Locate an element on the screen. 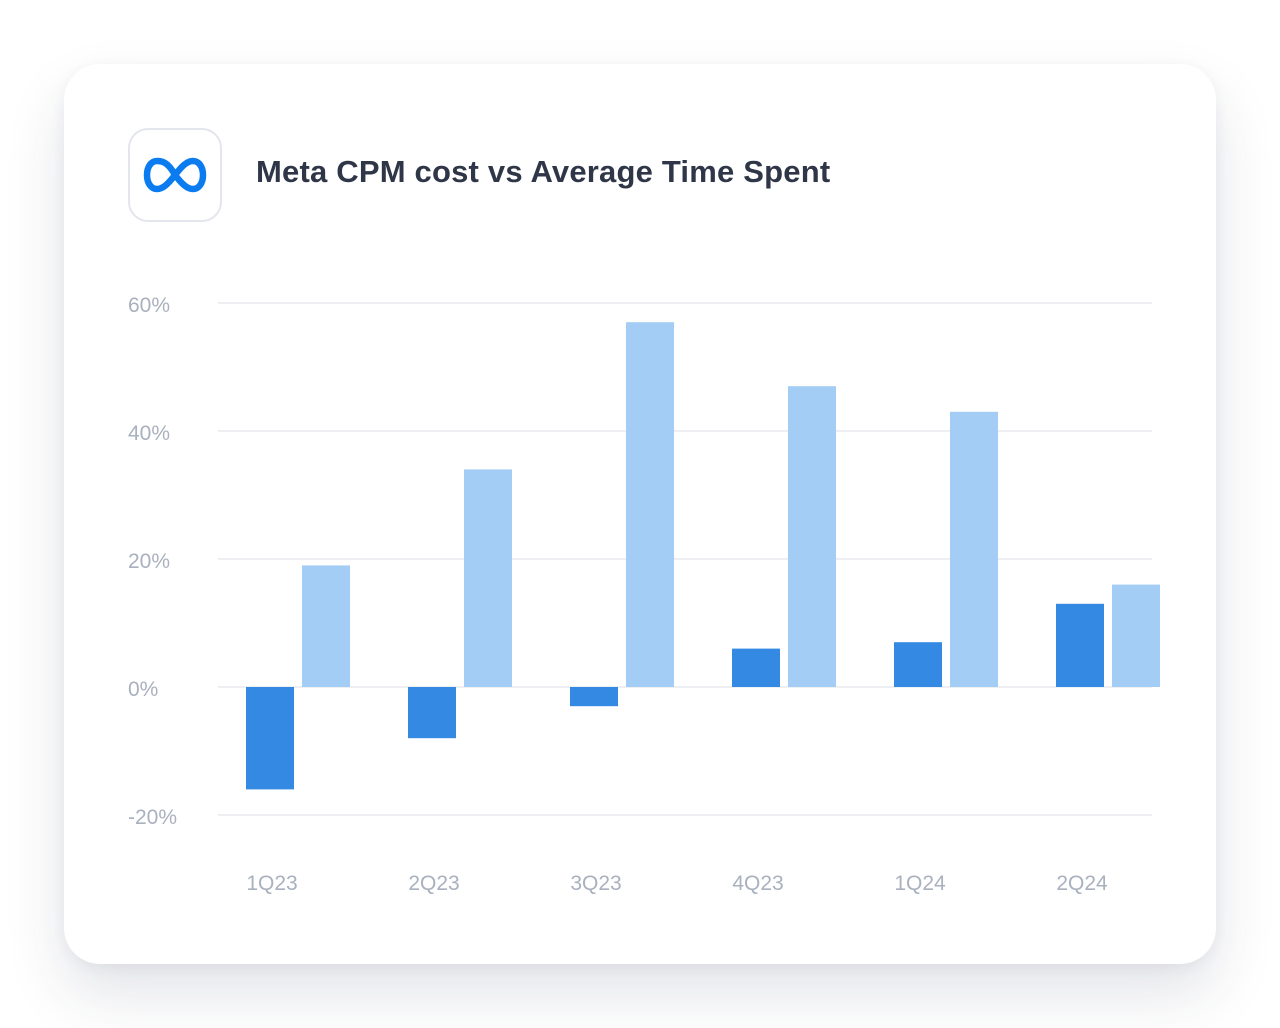  x-tick-label: 1Q24 is located at coordinates (920, 883).